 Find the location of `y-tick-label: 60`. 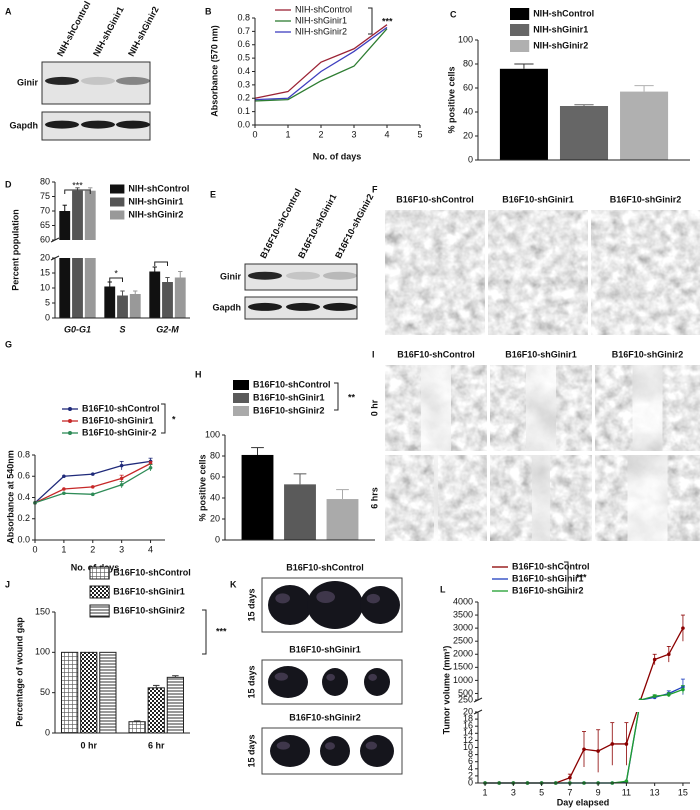

y-tick-label: 60 is located at coordinates (215, 476).